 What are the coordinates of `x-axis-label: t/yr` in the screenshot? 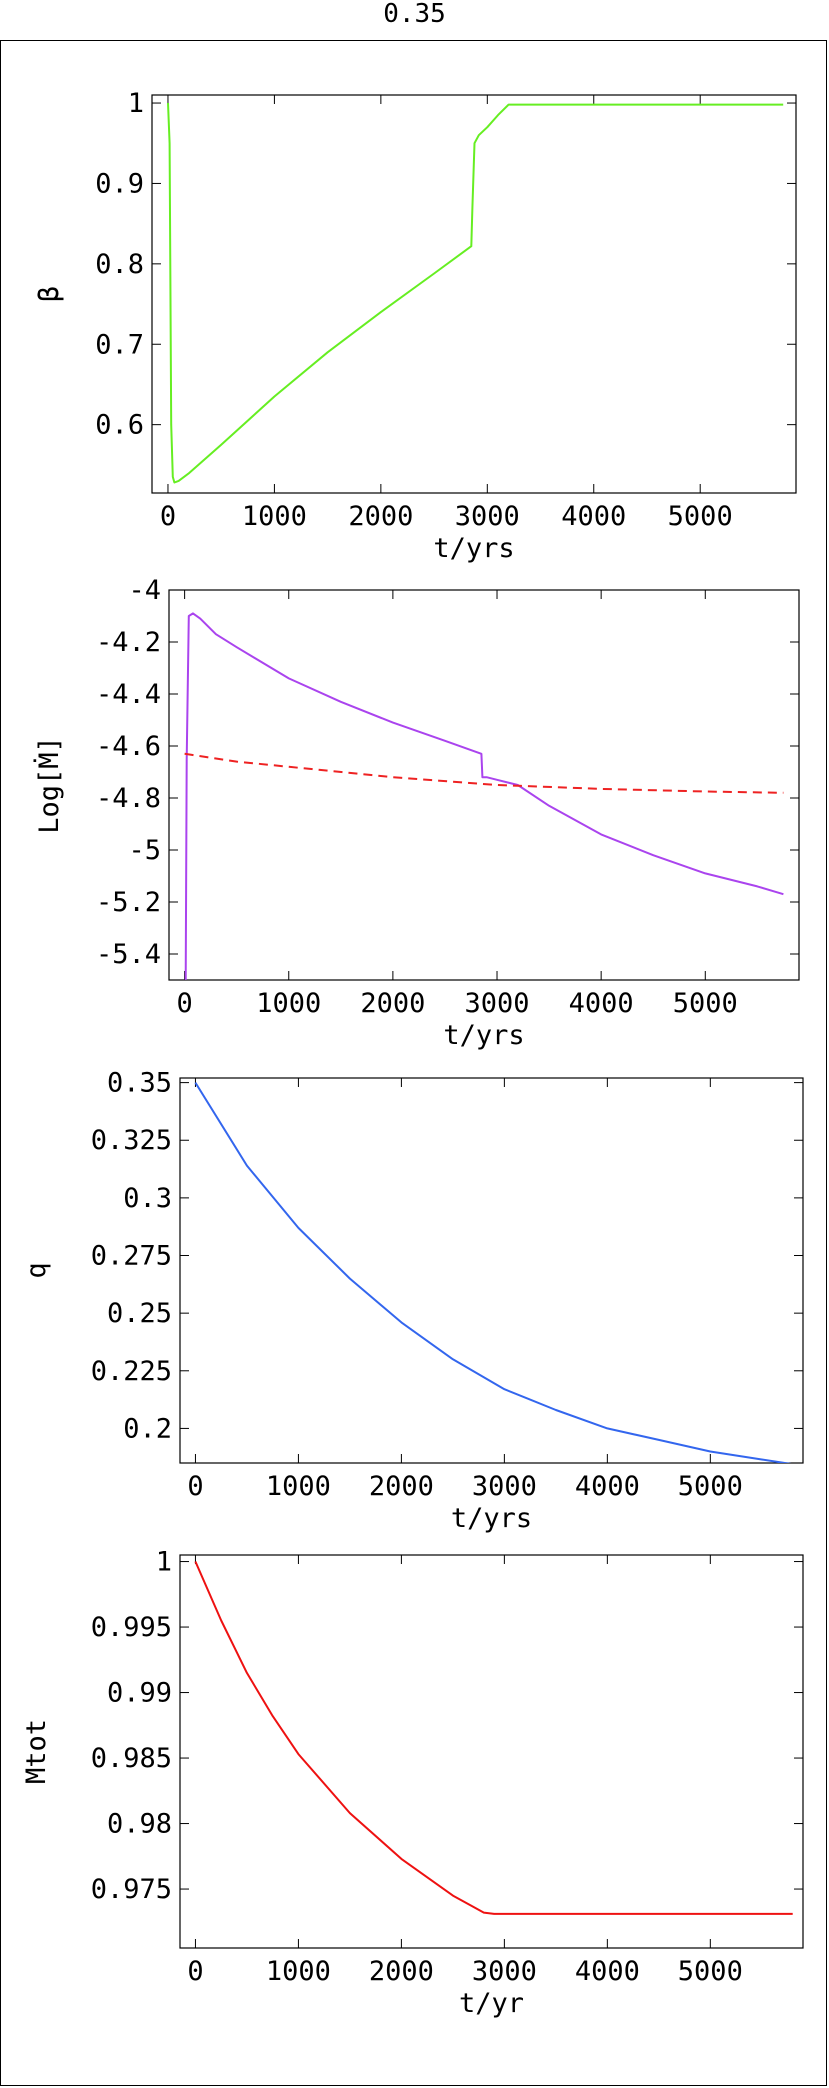 It's located at (491, 2003).